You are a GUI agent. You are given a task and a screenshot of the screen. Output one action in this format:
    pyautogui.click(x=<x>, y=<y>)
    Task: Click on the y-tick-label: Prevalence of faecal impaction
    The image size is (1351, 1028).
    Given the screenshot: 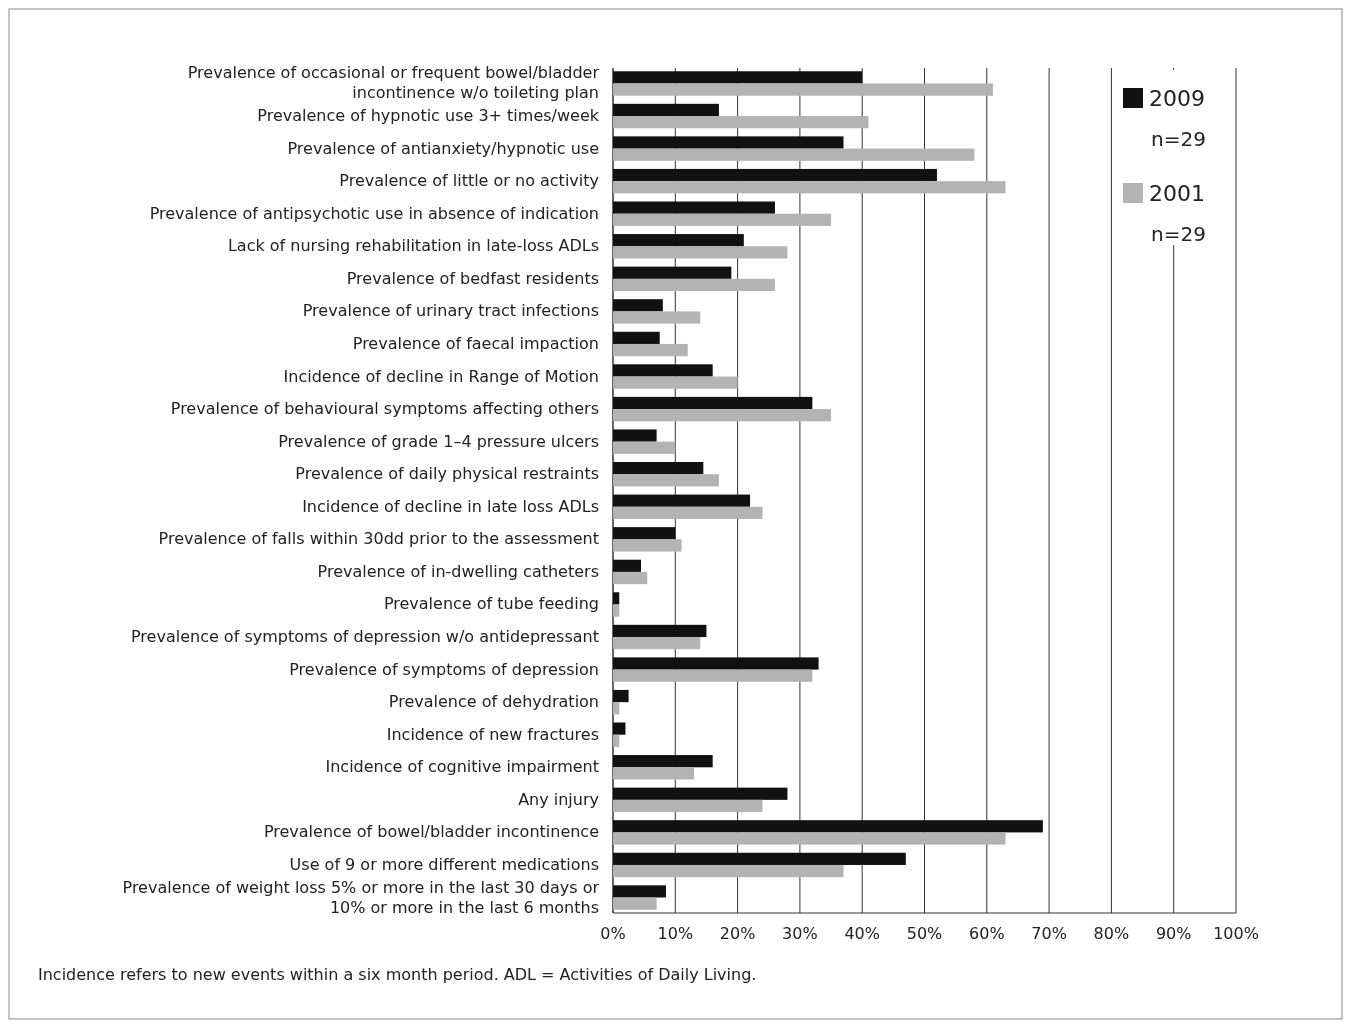 What is the action you would take?
    pyautogui.click(x=475, y=343)
    